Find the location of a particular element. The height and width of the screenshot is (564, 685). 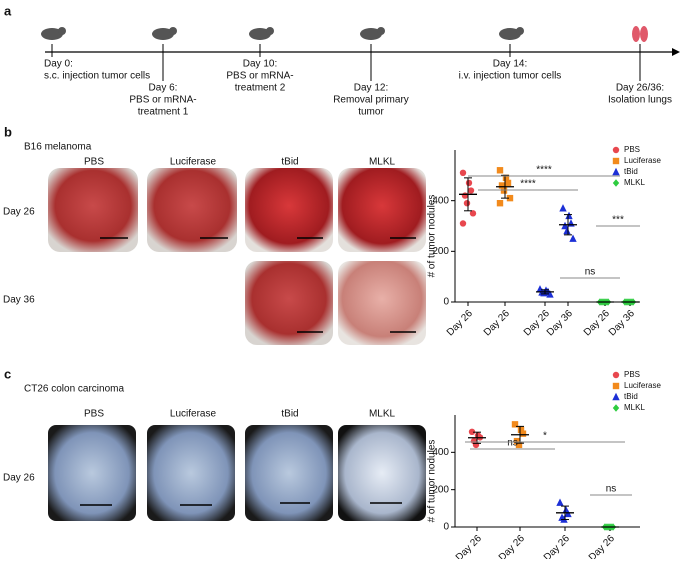

timeline-label: Day 0: is located at coordinates (58, 64).